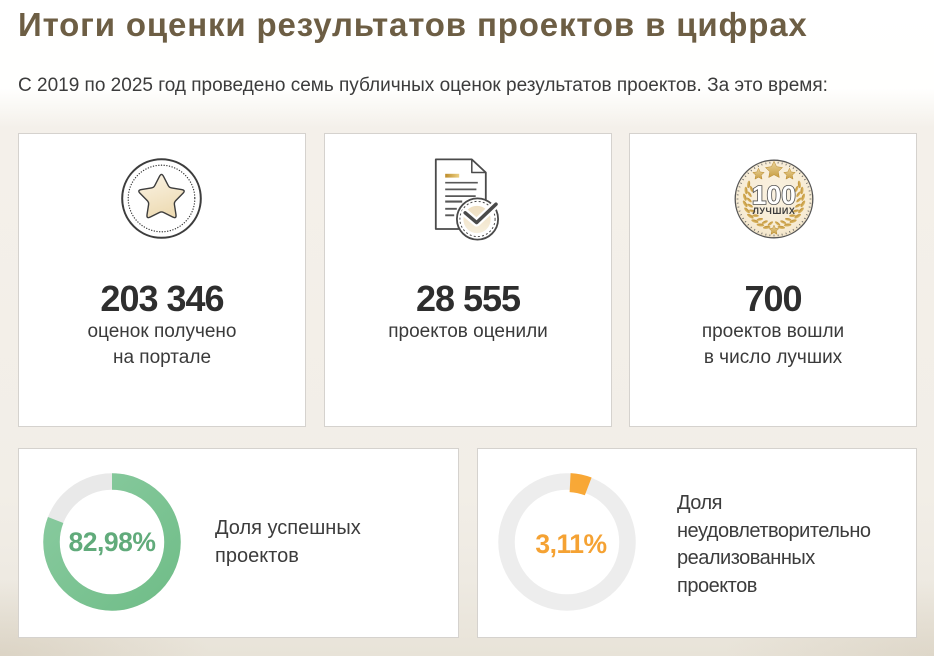 This screenshot has height=656, width=934. What do you see at coordinates (774, 211) in the screenshot?
I see `svg-text: ЛУЧШИХ` at bounding box center [774, 211].